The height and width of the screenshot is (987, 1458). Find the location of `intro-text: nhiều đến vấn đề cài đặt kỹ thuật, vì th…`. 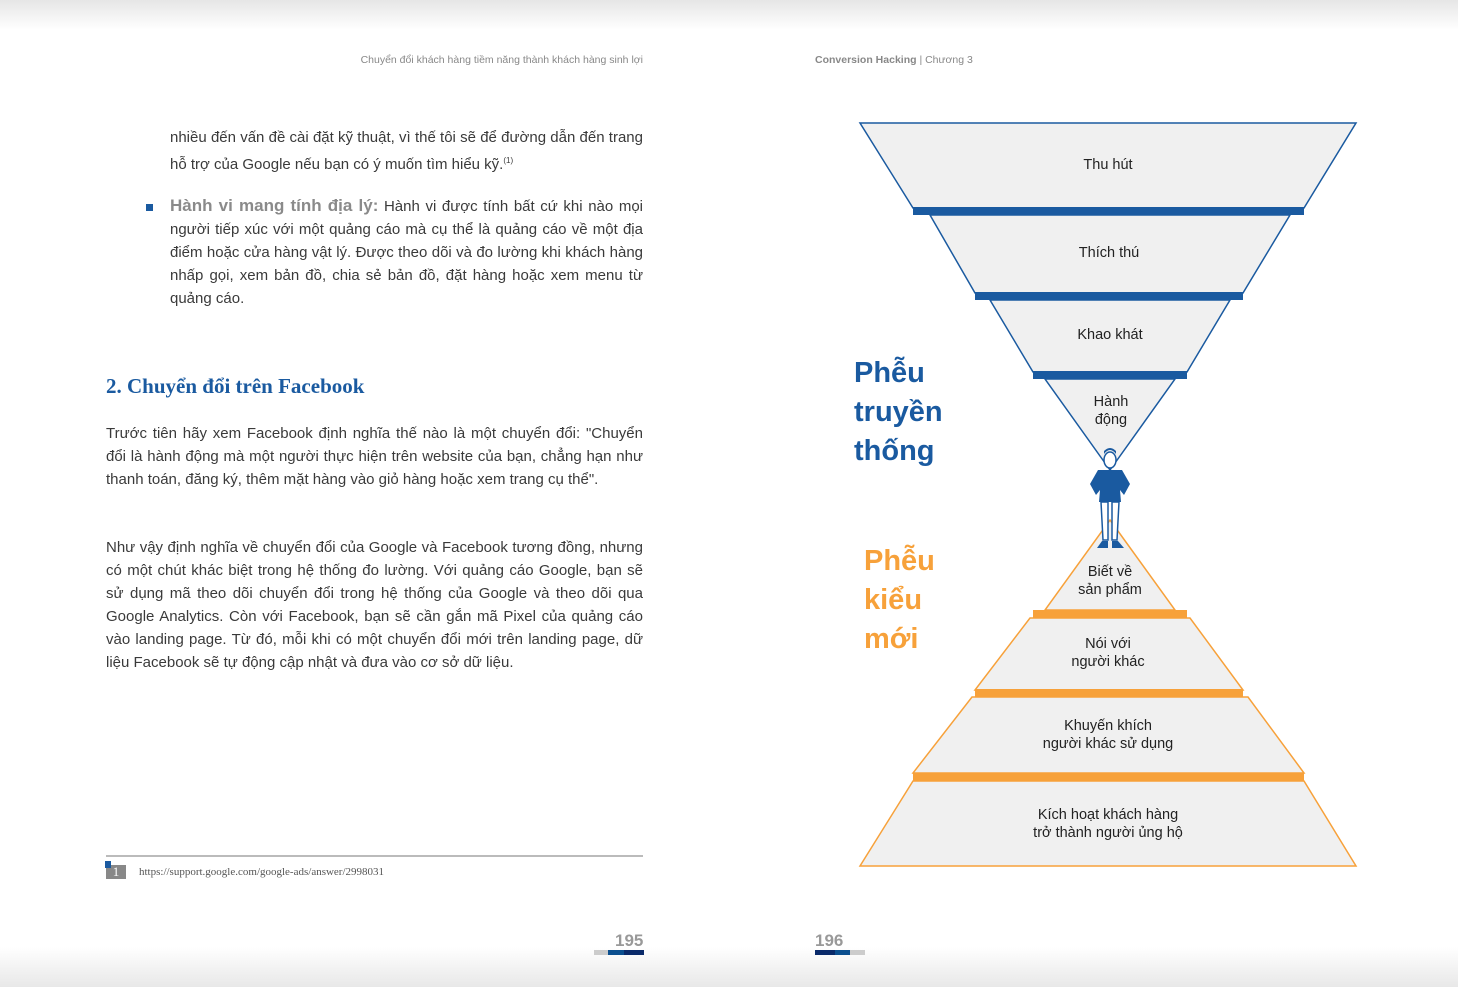

intro-text: nhiều đến vấn đề cài đặt kỹ thuật, vì th… is located at coordinates (406, 151).